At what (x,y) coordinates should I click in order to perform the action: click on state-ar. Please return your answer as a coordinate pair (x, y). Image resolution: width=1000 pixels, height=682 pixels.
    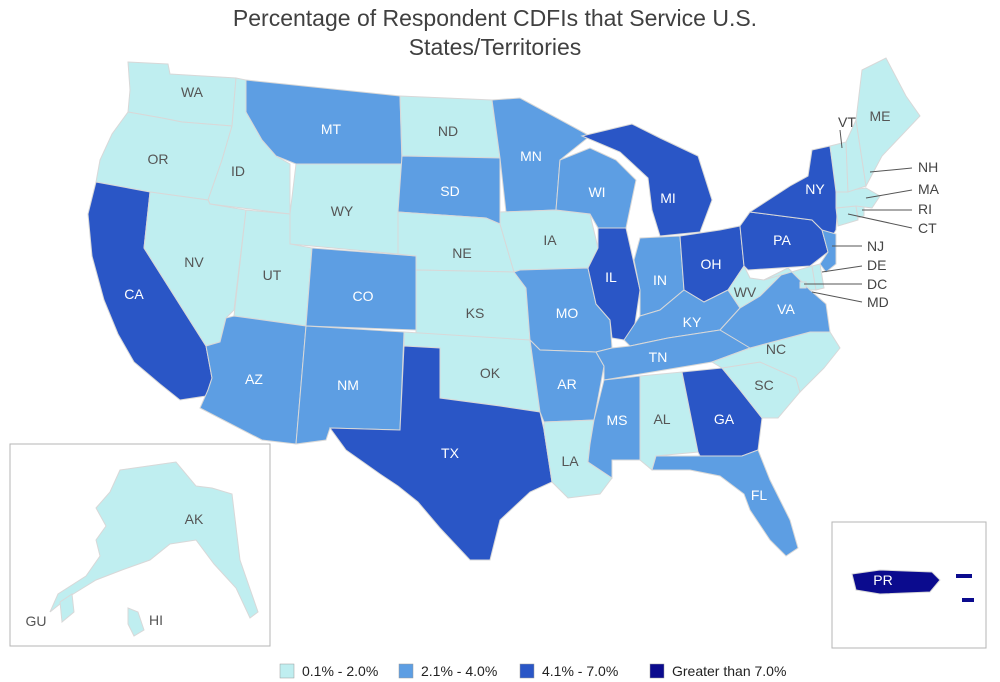
    Looking at the image, I should click on (567, 380).